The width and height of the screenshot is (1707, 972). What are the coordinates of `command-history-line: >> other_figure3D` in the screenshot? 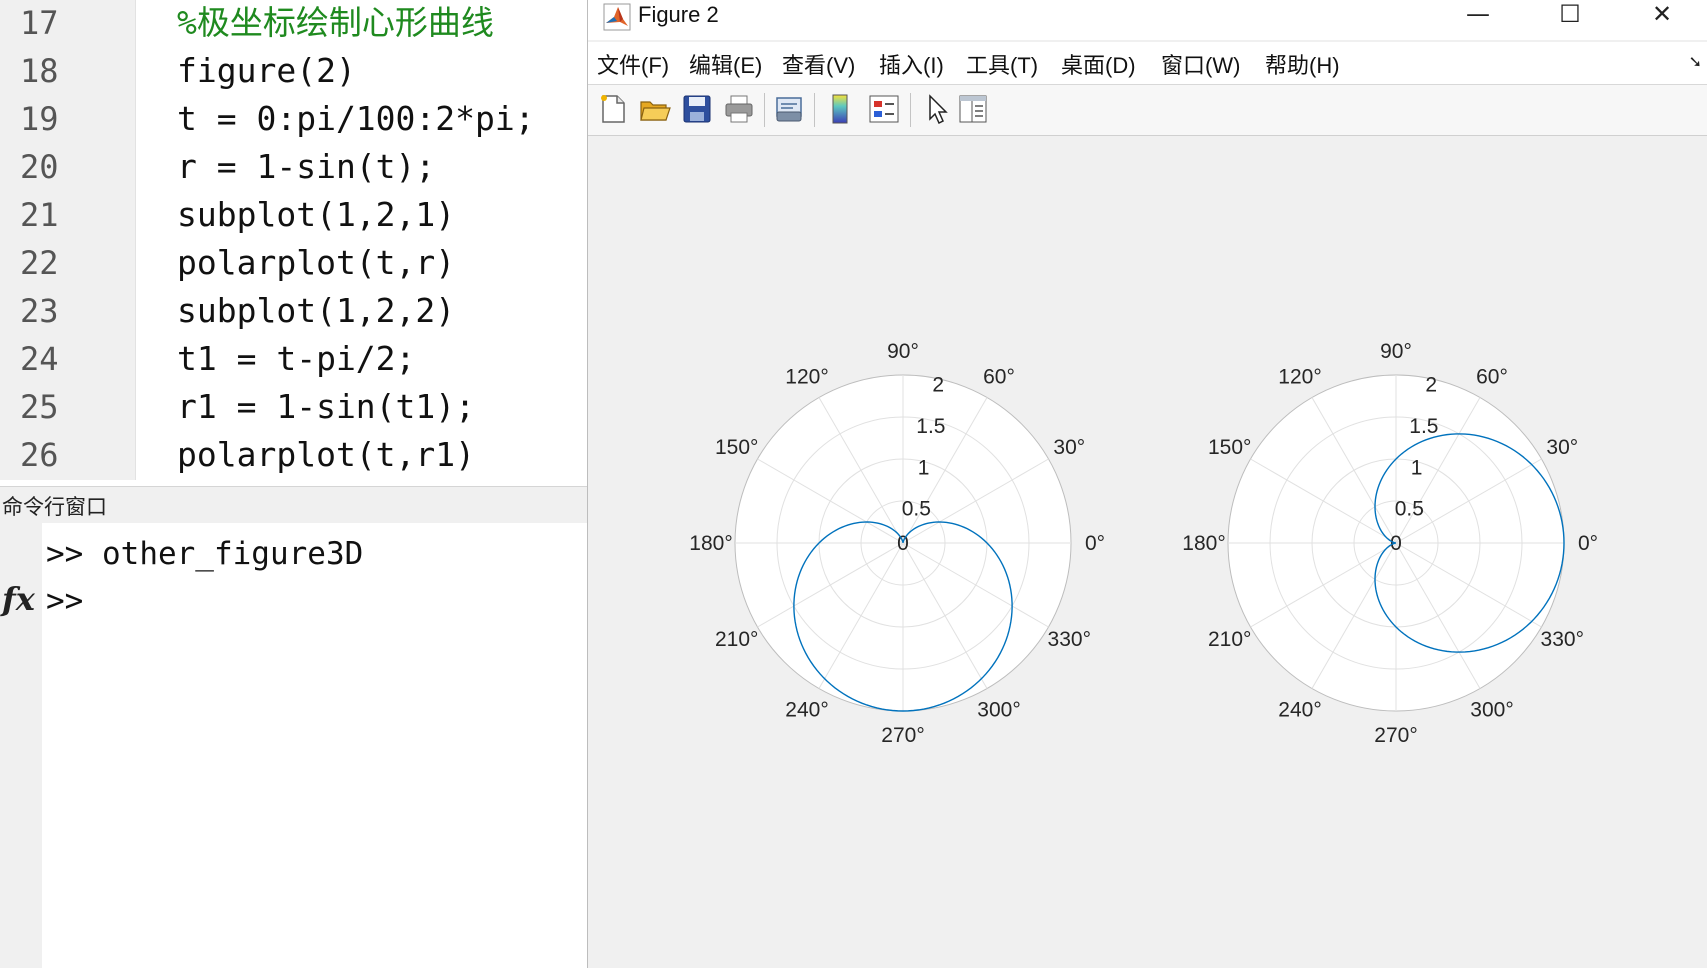 It's located at (205, 554).